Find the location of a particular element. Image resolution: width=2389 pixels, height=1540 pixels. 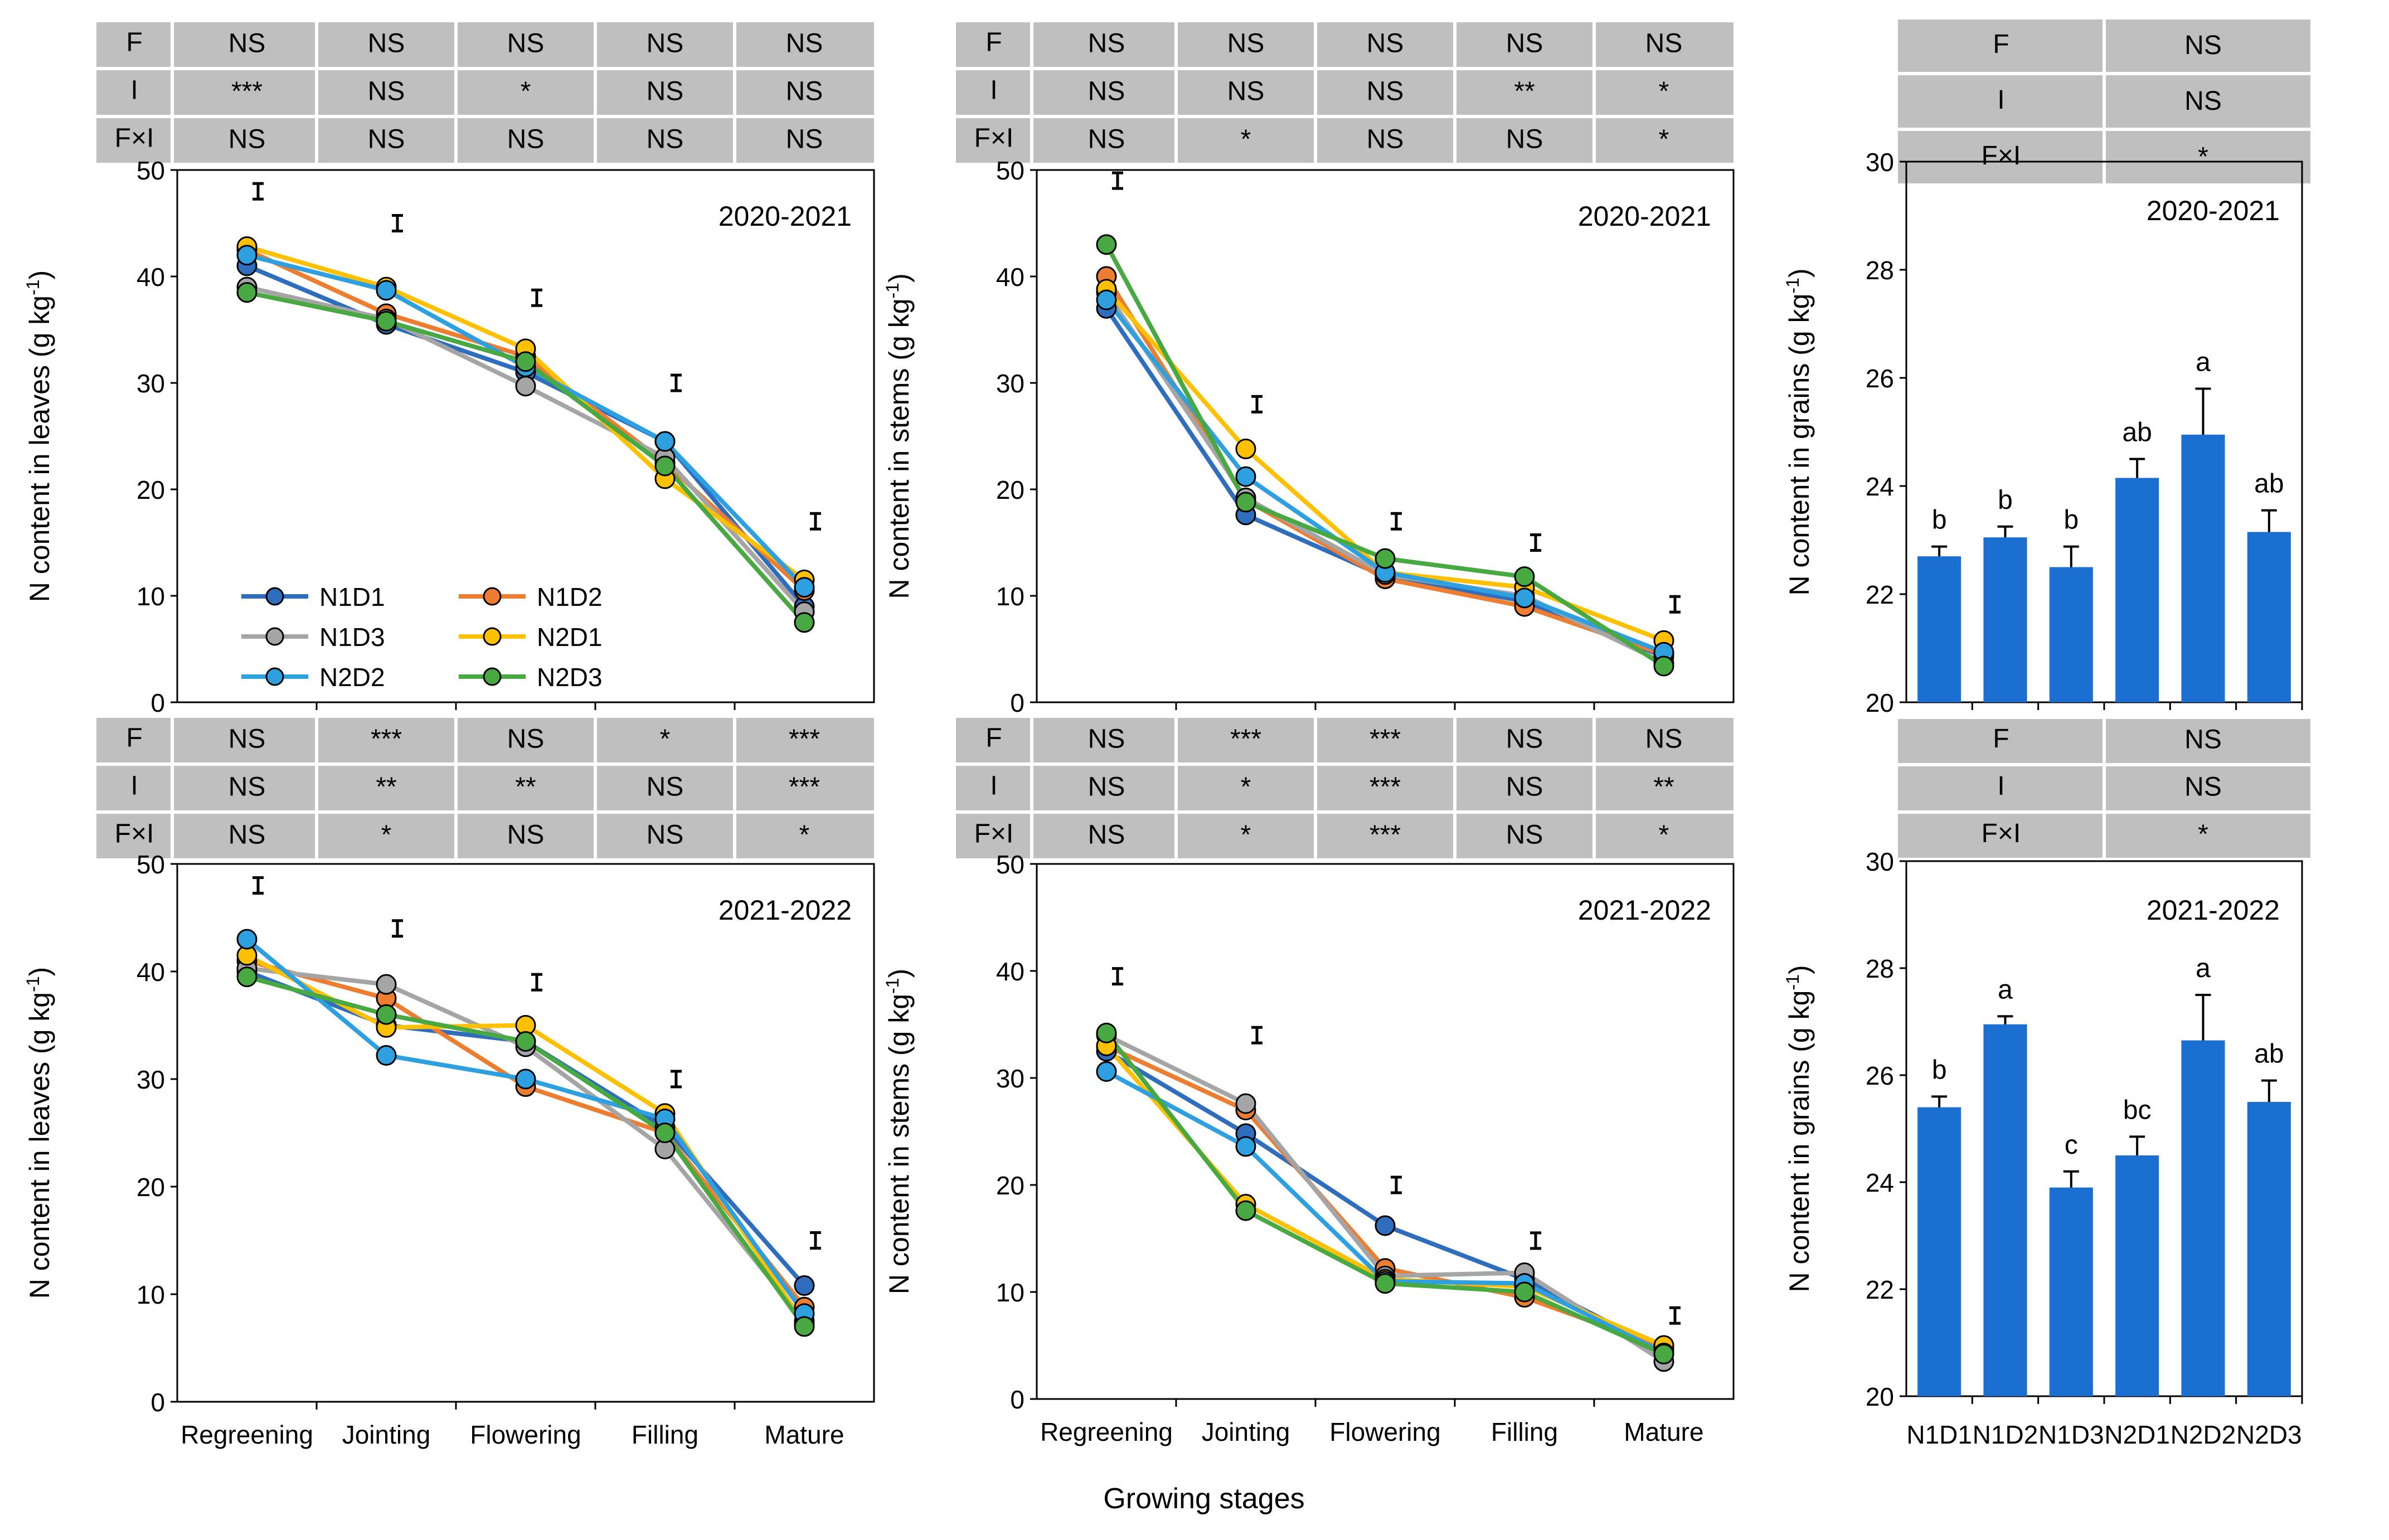

legend-item-n2d1: N2D1 is located at coordinates (531, 637).